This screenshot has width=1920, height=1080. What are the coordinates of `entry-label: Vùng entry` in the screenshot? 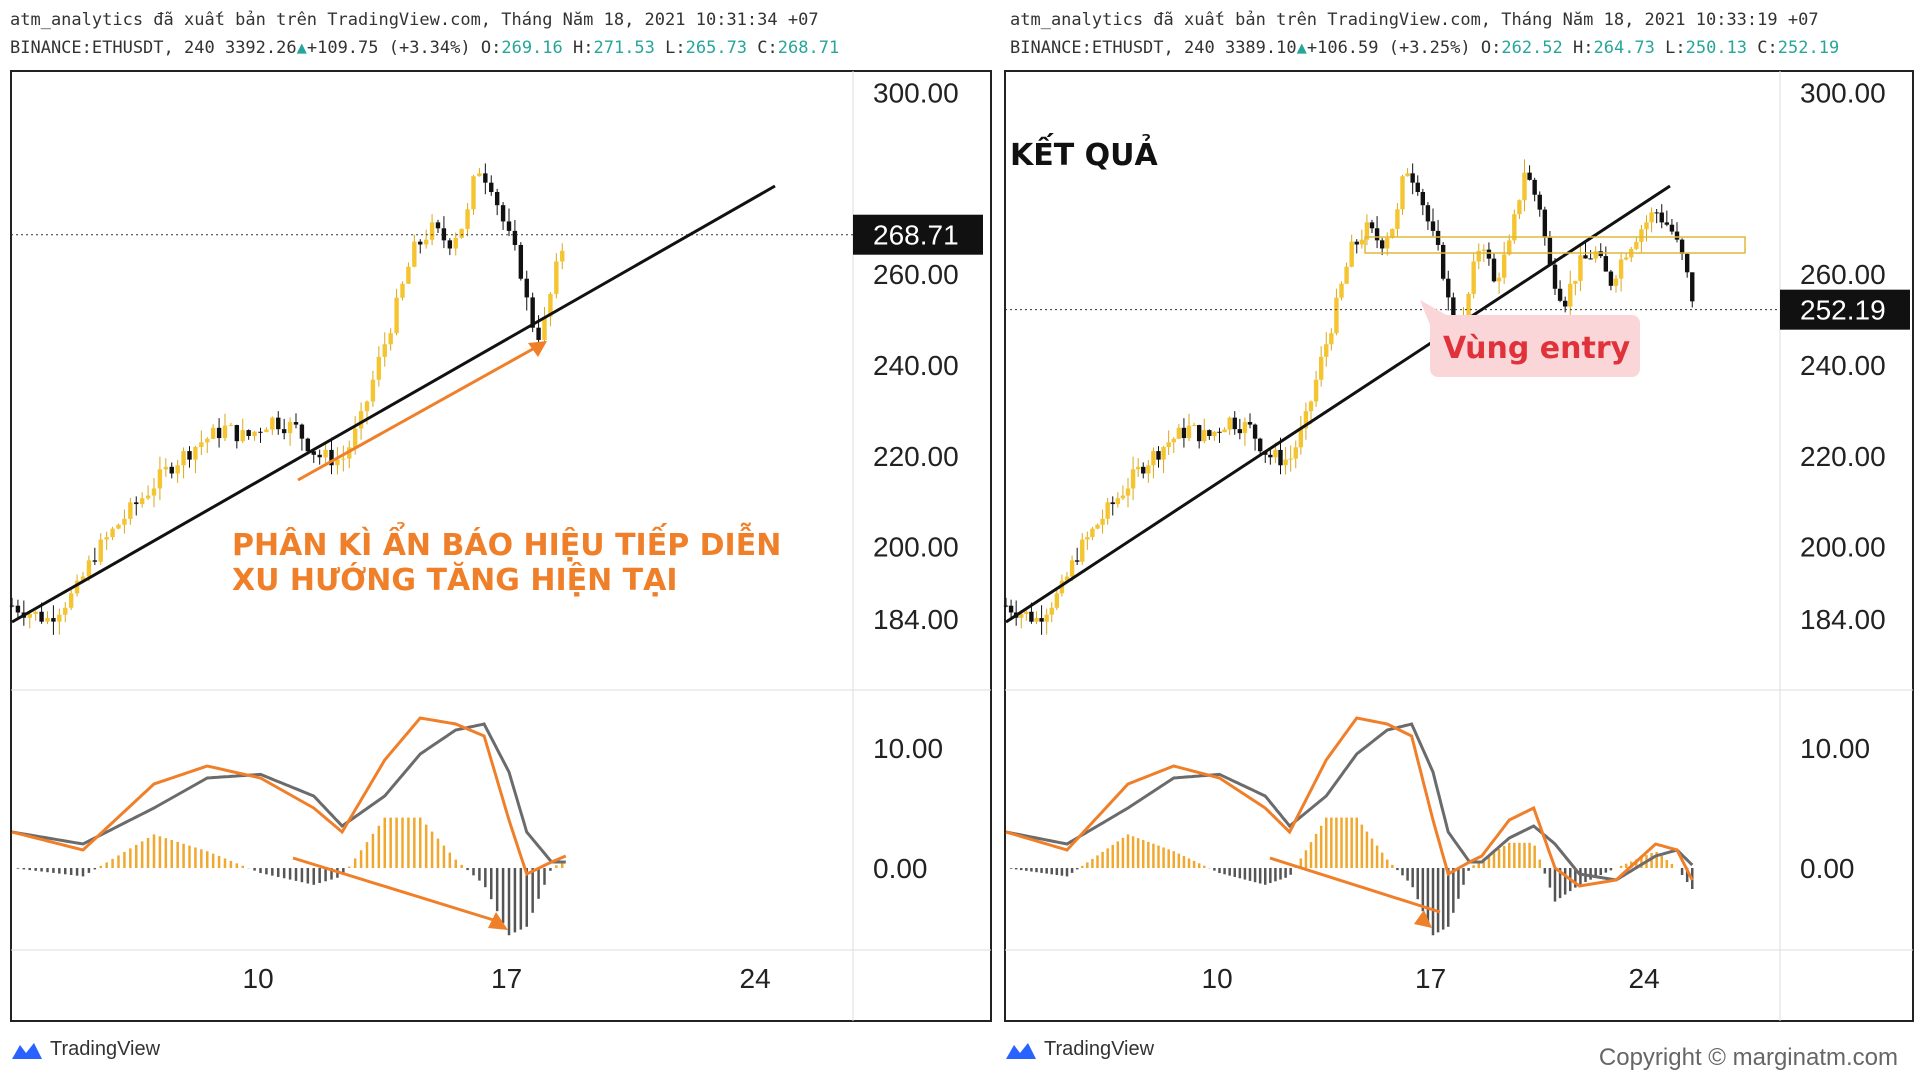 It's located at (1537, 348).